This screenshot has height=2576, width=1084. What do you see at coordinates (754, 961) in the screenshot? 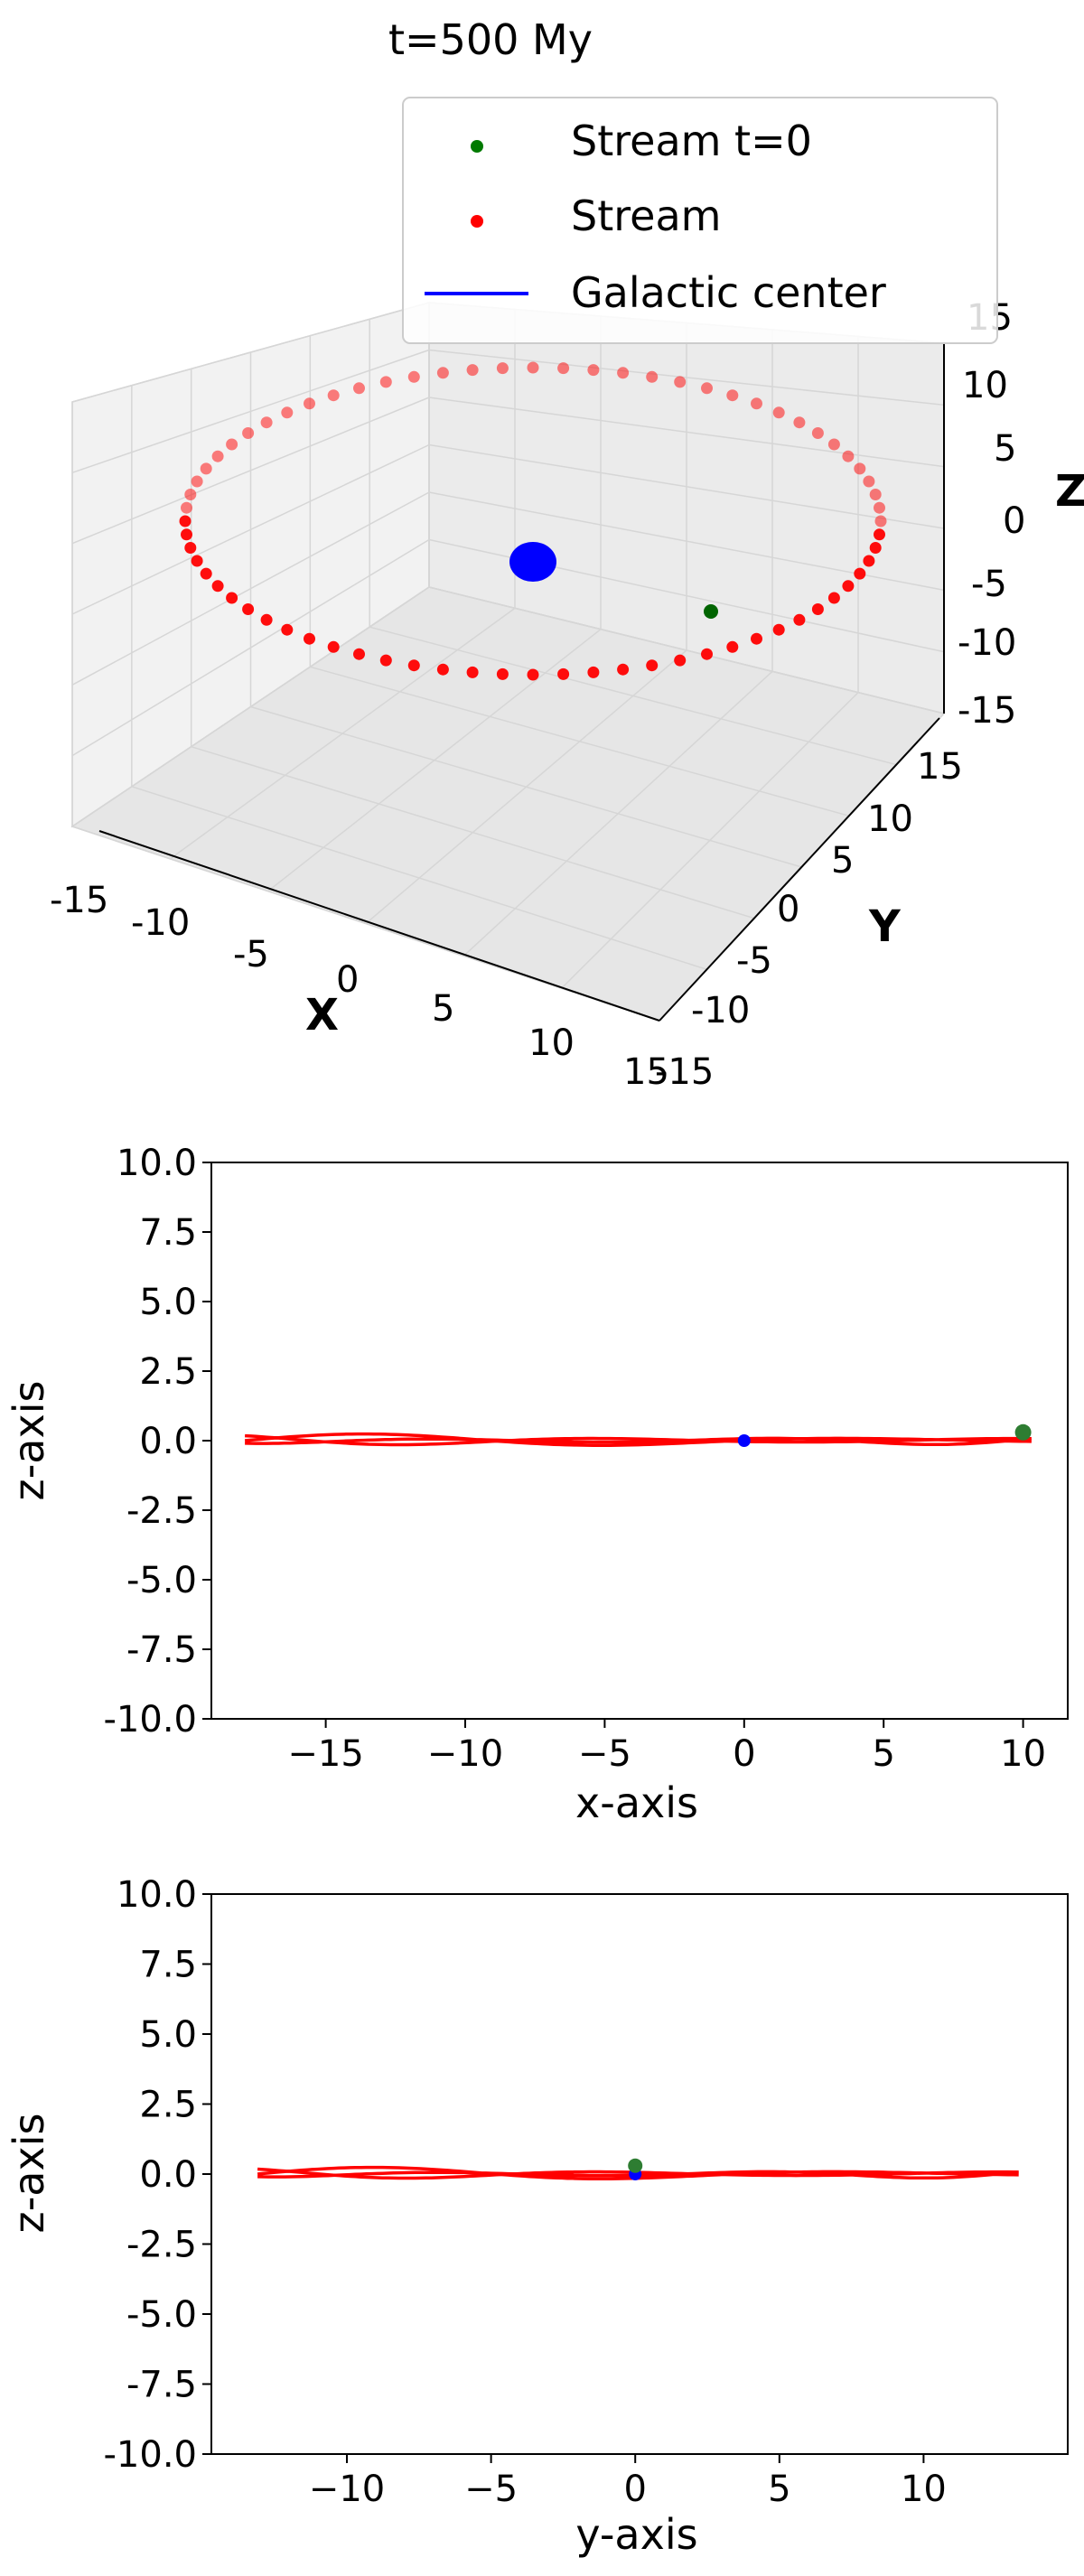
I see `y-tick-label: -5` at bounding box center [754, 961].